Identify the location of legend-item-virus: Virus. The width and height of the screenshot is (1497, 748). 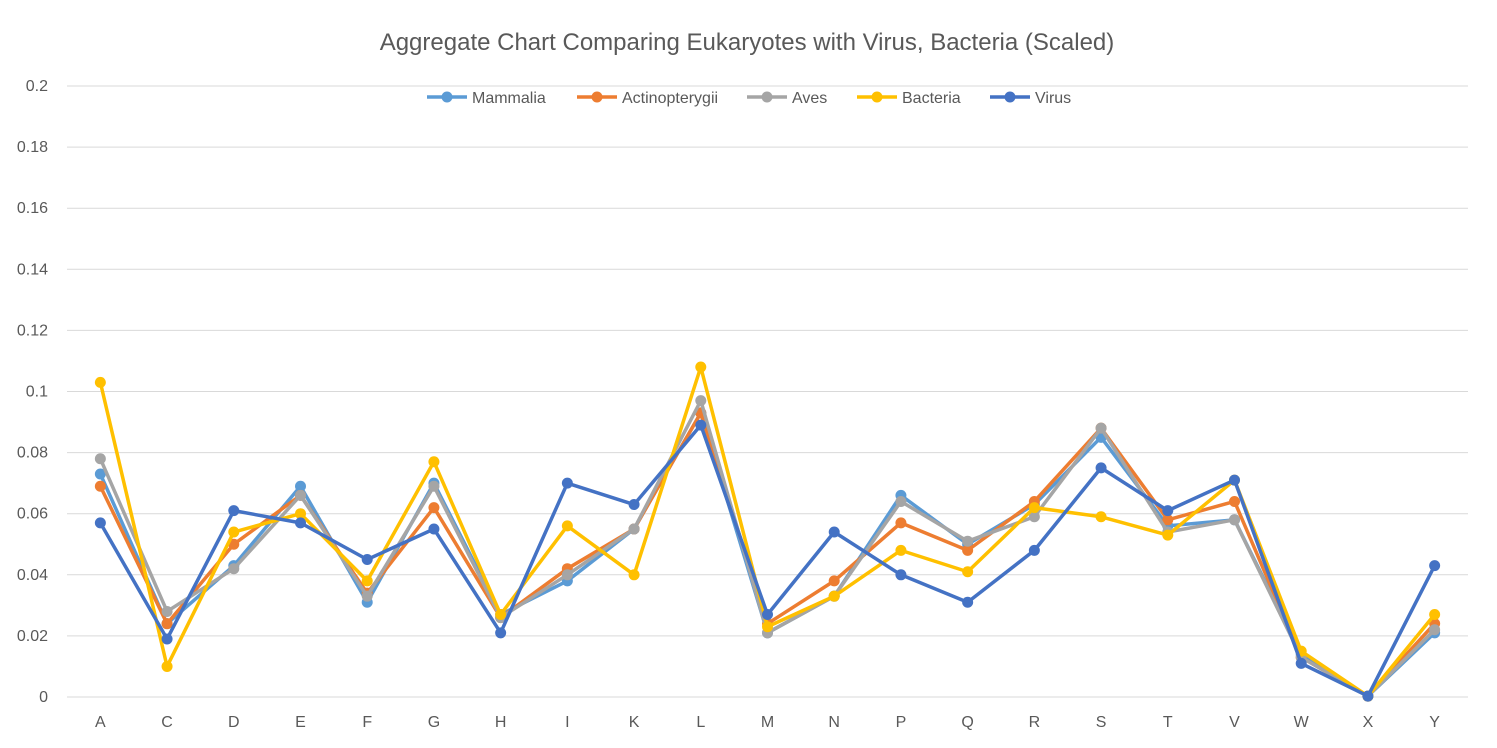
(1030, 98).